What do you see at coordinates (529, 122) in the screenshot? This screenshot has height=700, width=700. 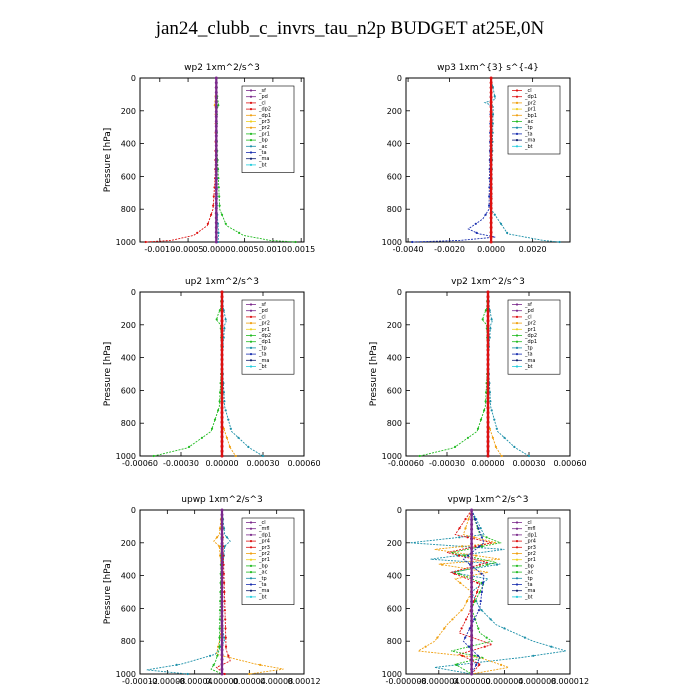 I see `legend-entry: _ac` at bounding box center [529, 122].